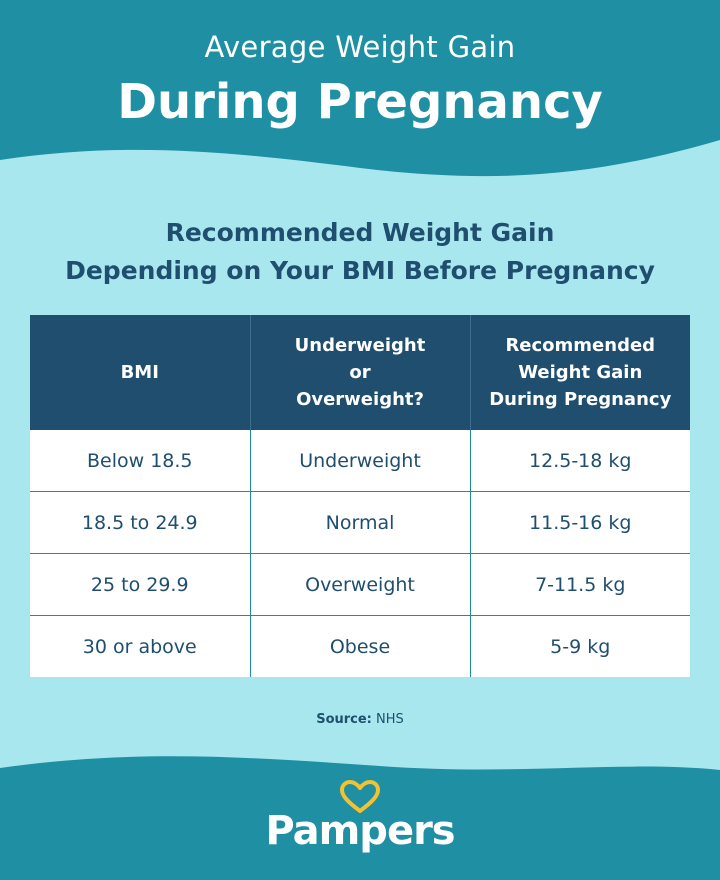 The height and width of the screenshot is (880, 720). Describe the element at coordinates (360, 232) in the screenshot. I see `table-title-line-1: Recommended Weight Gain` at that location.